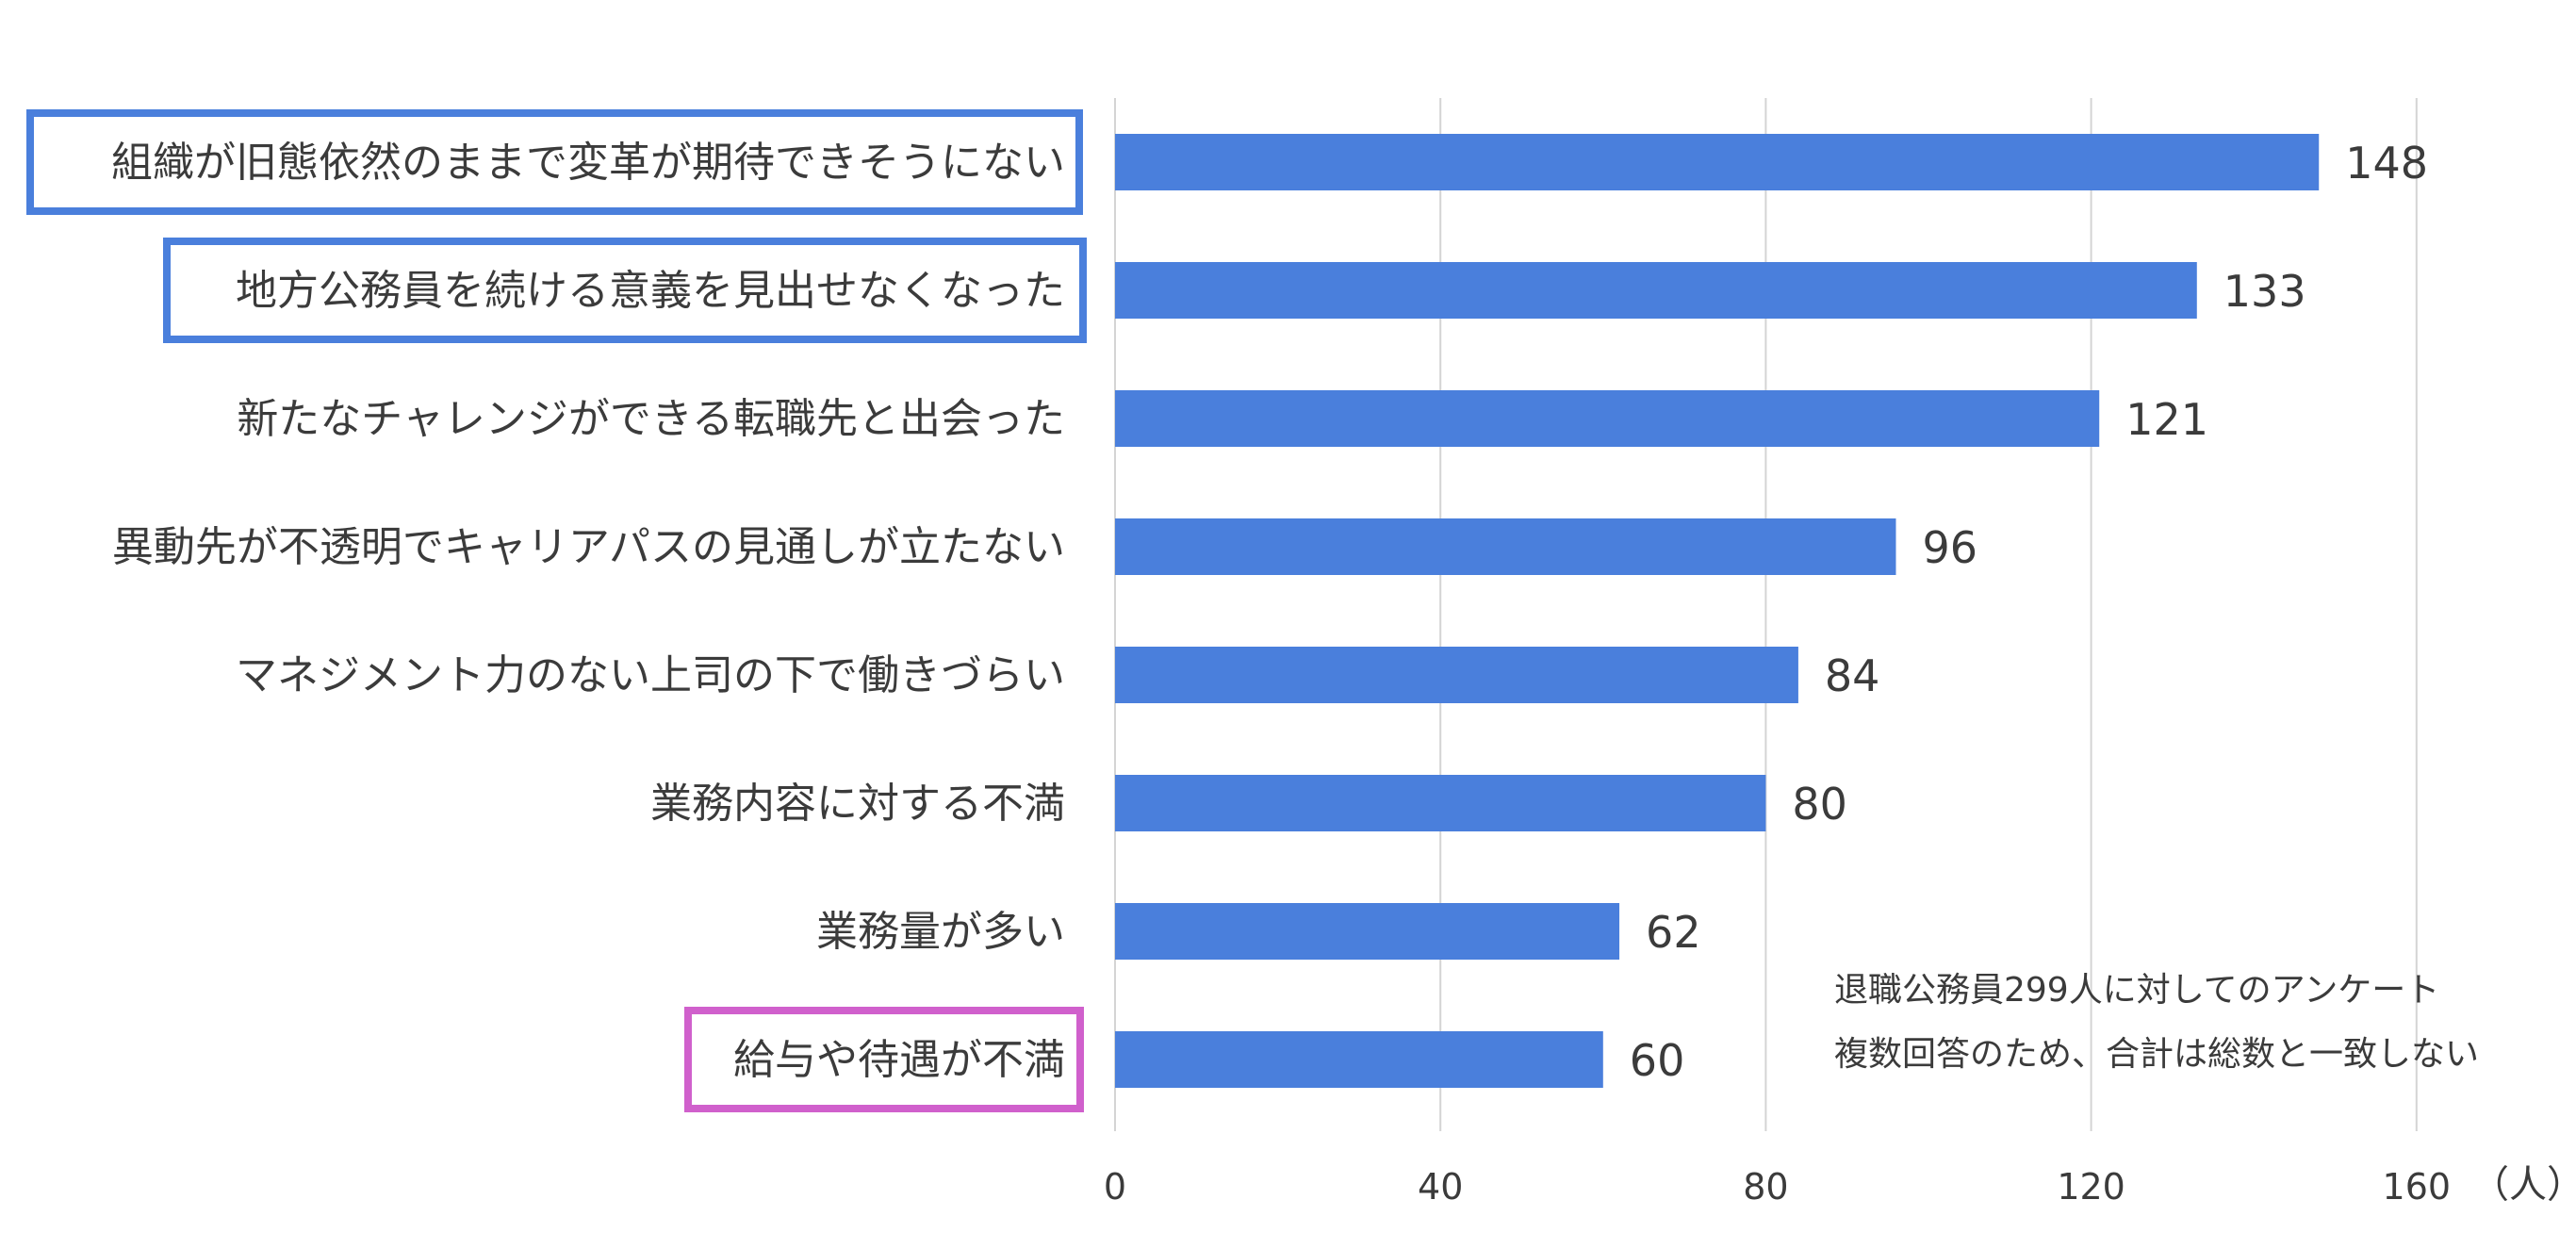  What do you see at coordinates (651, 419) in the screenshot?
I see `category-label: 新たなチャレンジができる転職先と出会った` at bounding box center [651, 419].